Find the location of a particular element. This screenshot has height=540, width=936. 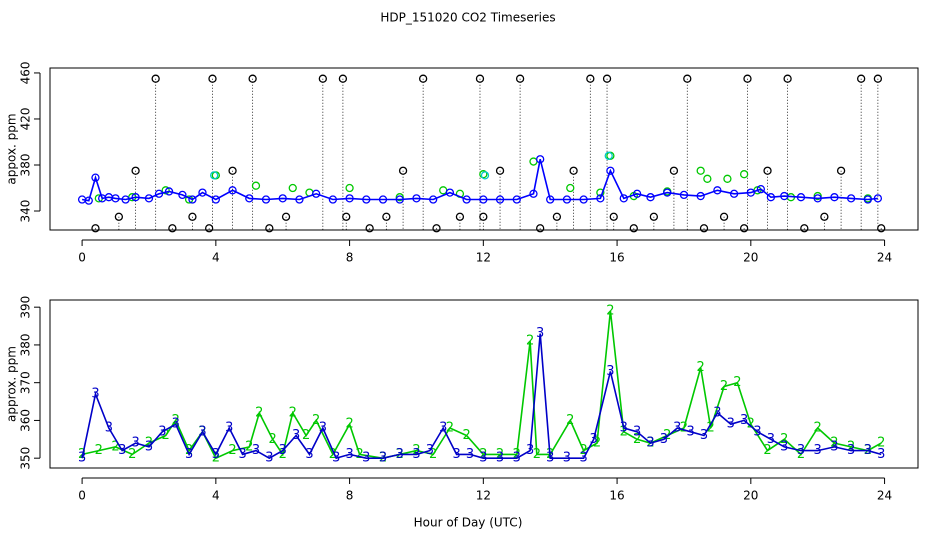

series-line is located at coordinates (479, 180).